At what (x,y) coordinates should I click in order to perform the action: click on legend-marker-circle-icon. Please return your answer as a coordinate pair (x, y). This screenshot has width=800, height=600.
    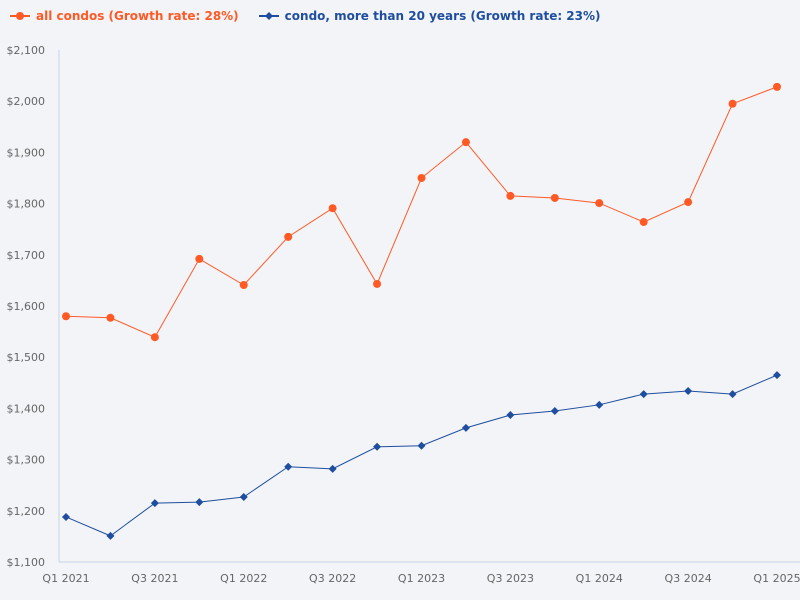
    Looking at the image, I should click on (20, 16).